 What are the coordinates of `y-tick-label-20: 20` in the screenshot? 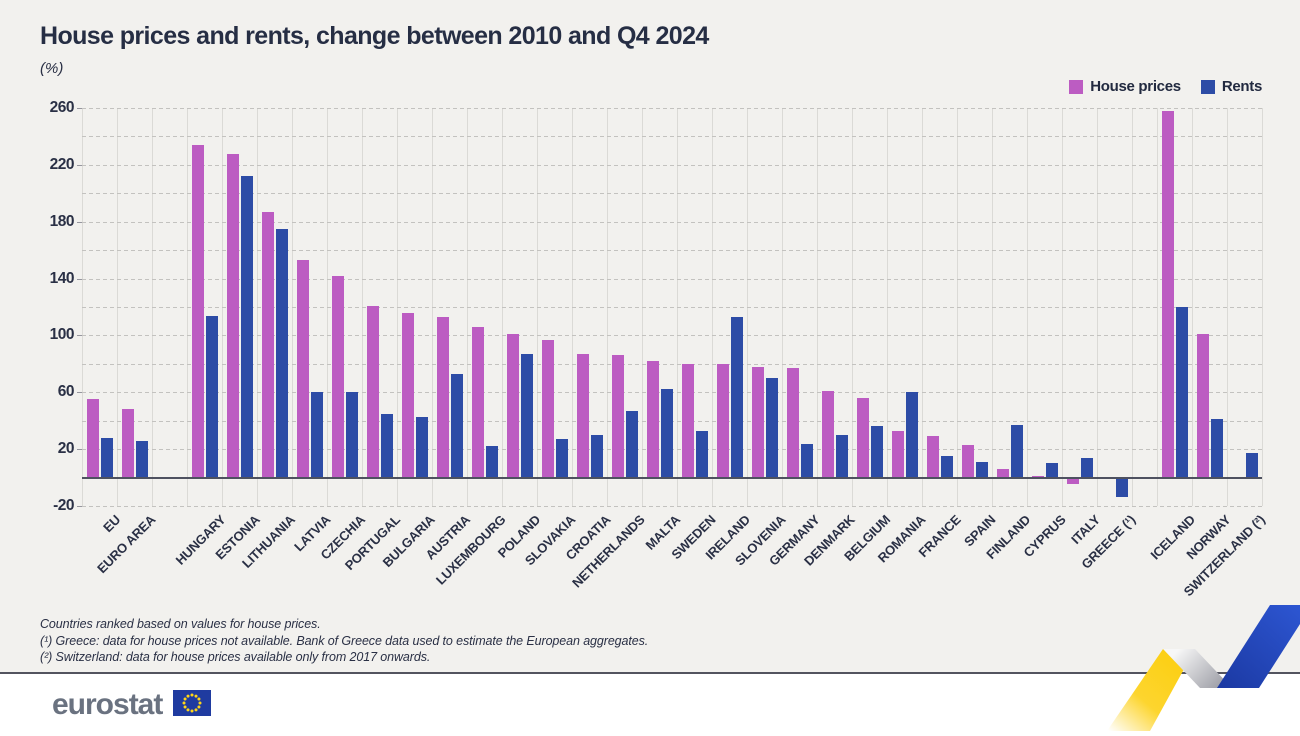 It's located at (66, 449).